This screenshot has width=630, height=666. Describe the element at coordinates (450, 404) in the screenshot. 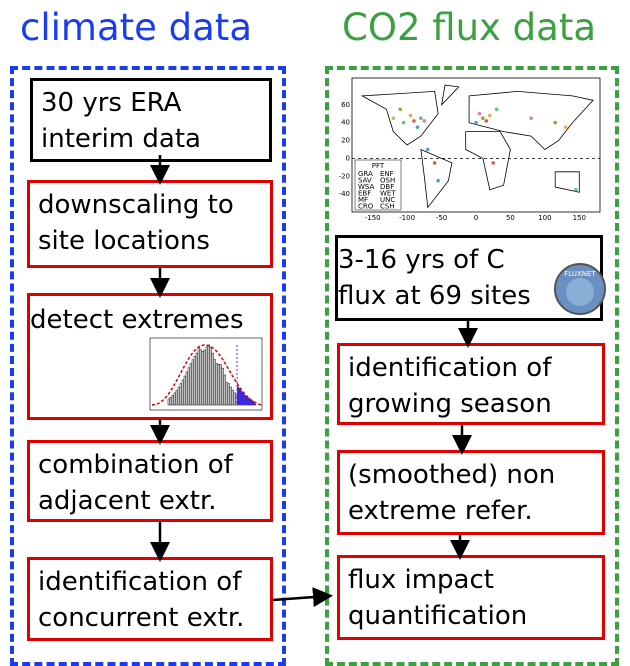

I see `step-text: growing season` at that location.